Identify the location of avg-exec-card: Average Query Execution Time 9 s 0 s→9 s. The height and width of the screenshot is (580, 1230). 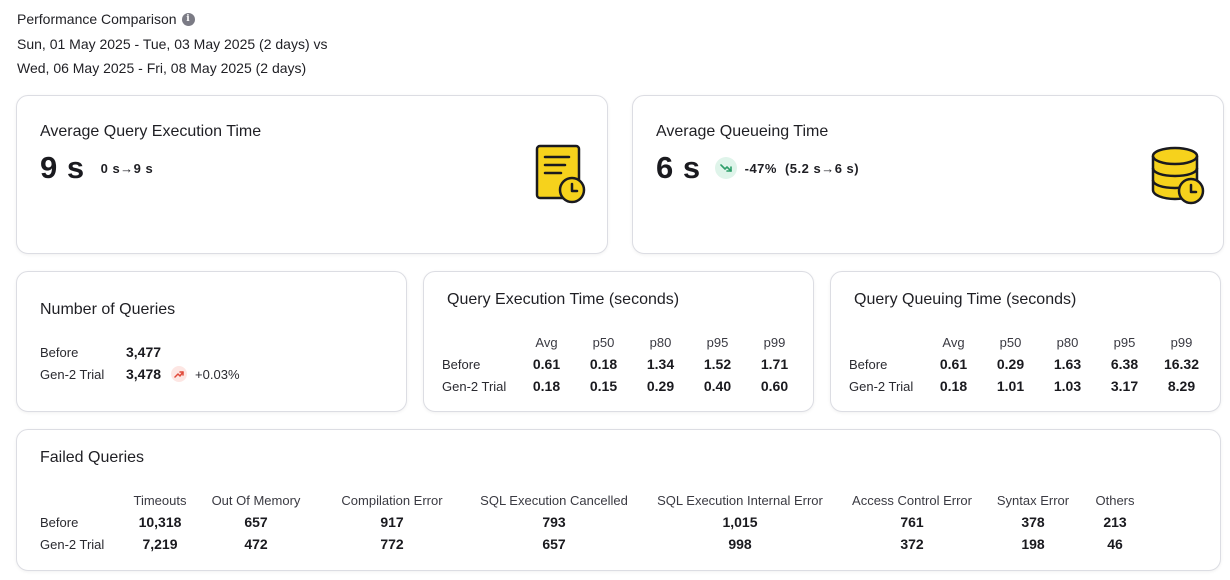
(312, 174).